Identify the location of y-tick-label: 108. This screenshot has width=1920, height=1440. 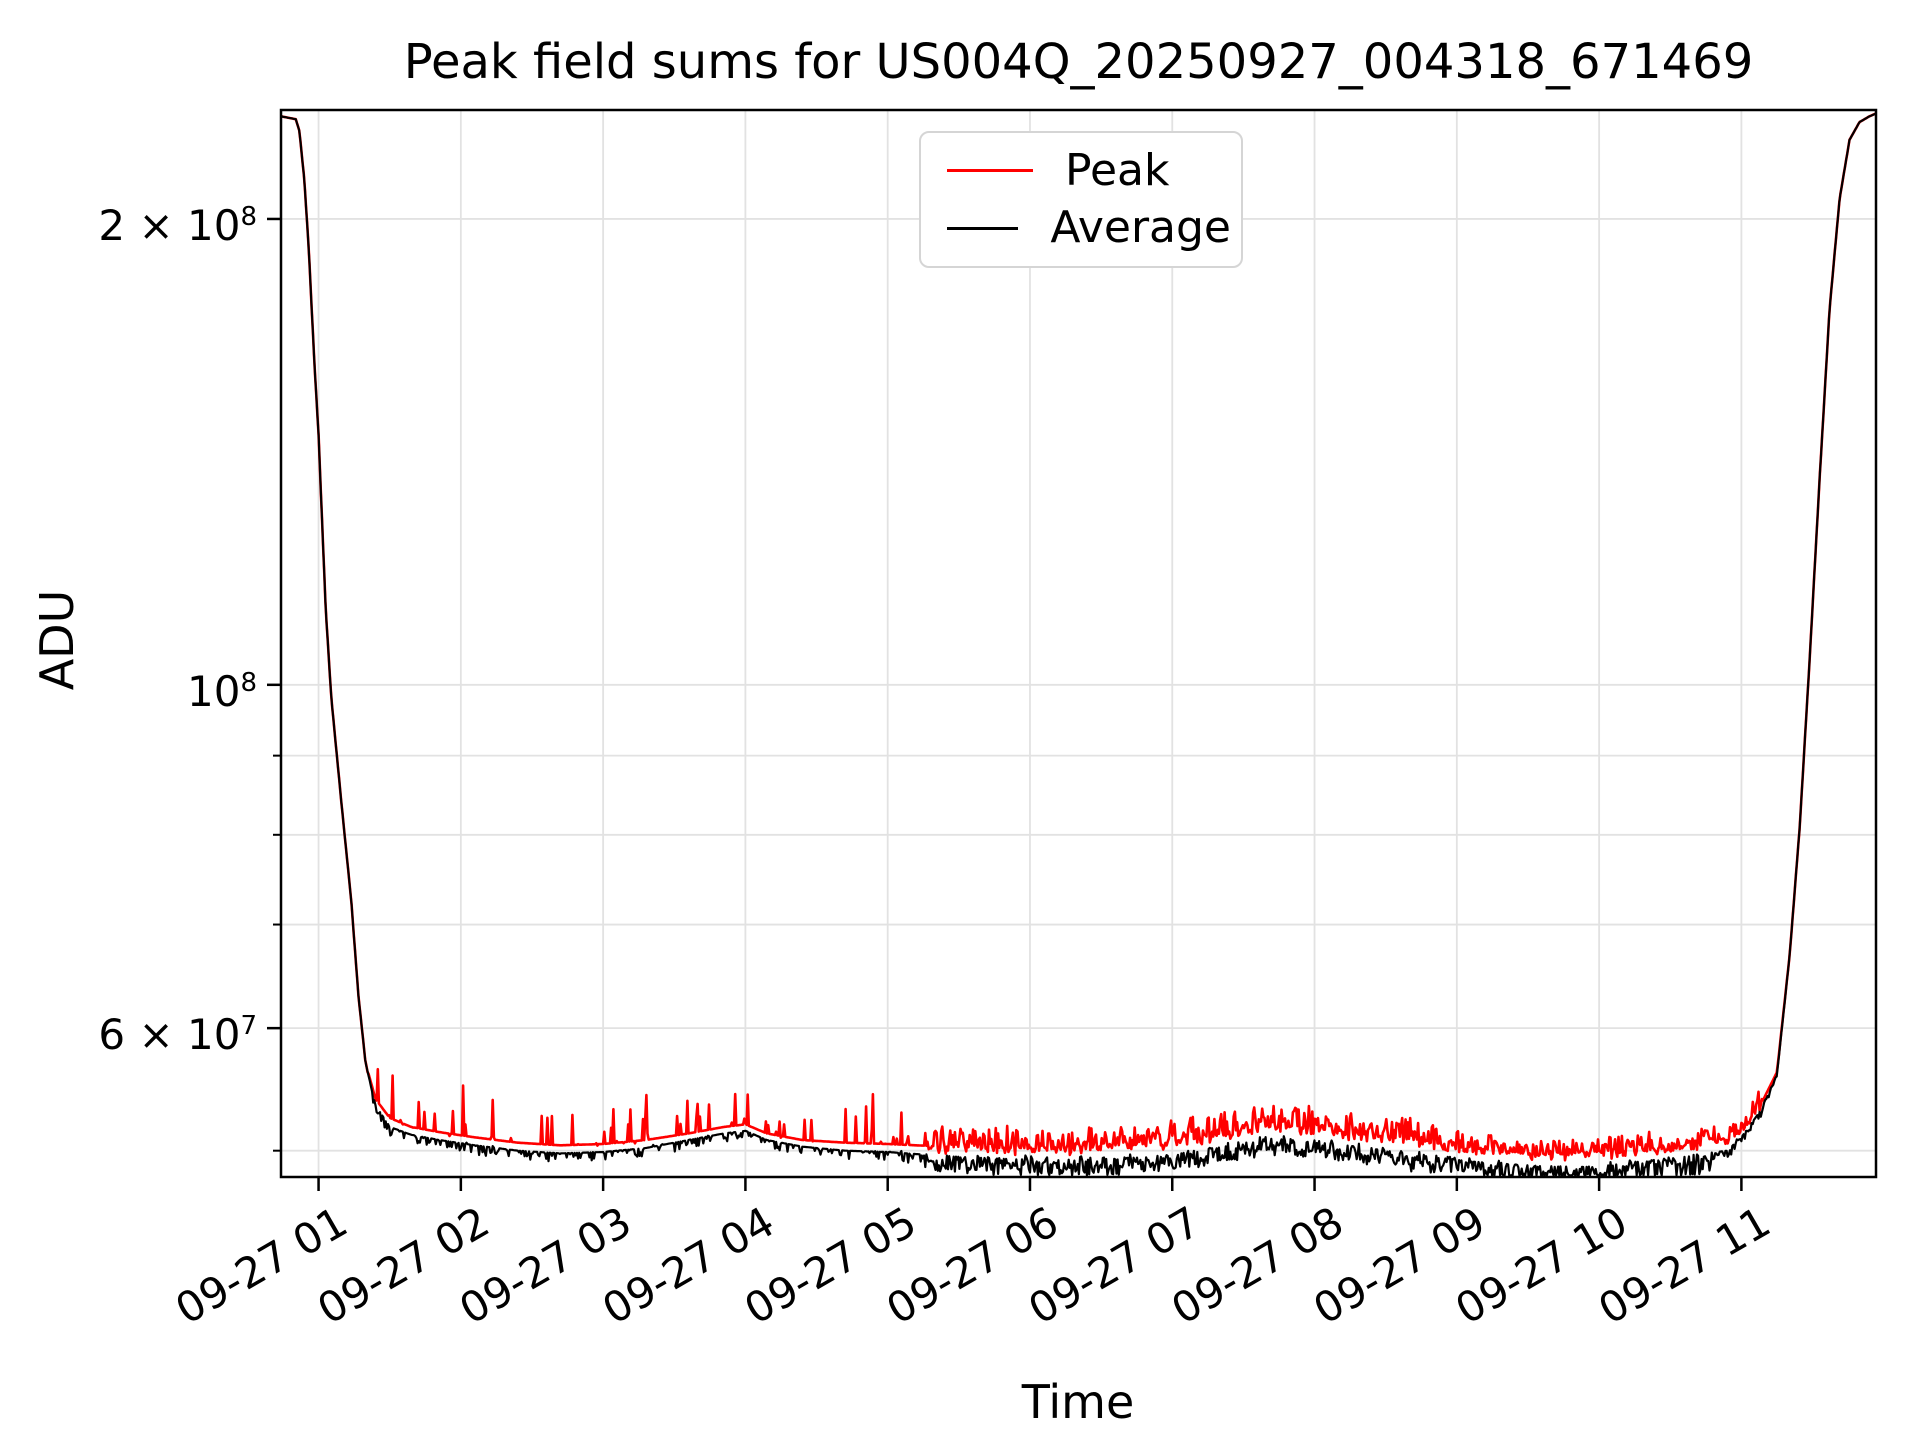
(221, 691).